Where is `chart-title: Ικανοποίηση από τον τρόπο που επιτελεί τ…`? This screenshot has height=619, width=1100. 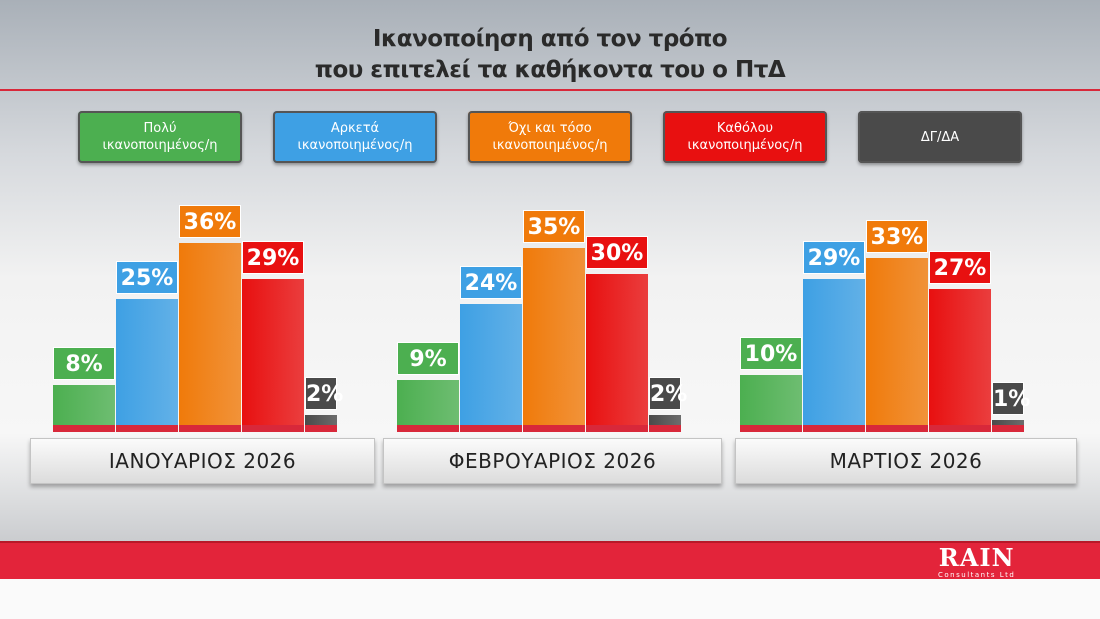 chart-title: Ικανοποίηση από τον τρόπο που επιτελεί τ… is located at coordinates (550, 55).